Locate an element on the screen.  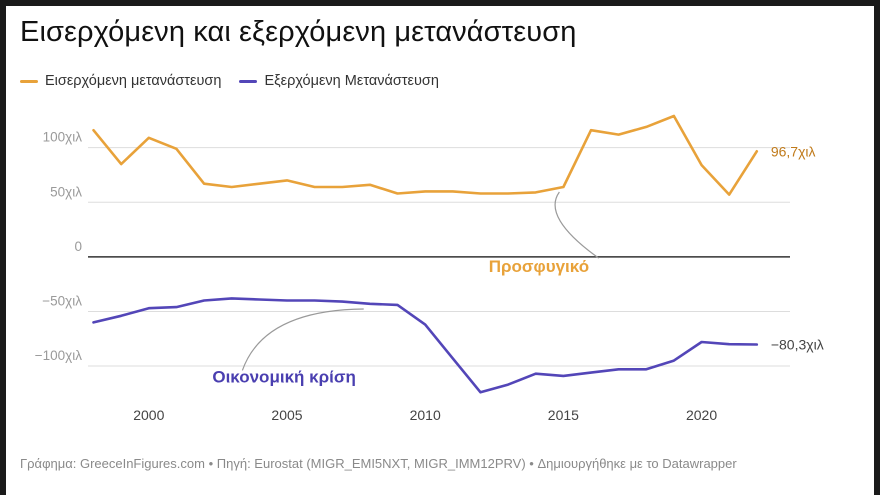
y-tick-label: −50χιλ is located at coordinates (62, 300).